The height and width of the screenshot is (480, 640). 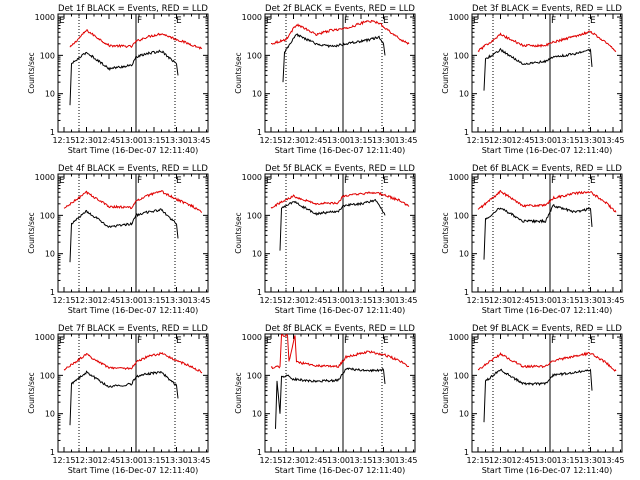 What do you see at coordinates (383, 300) in the screenshot?
I see `x-tick-label: 13:30` at bounding box center [383, 300].